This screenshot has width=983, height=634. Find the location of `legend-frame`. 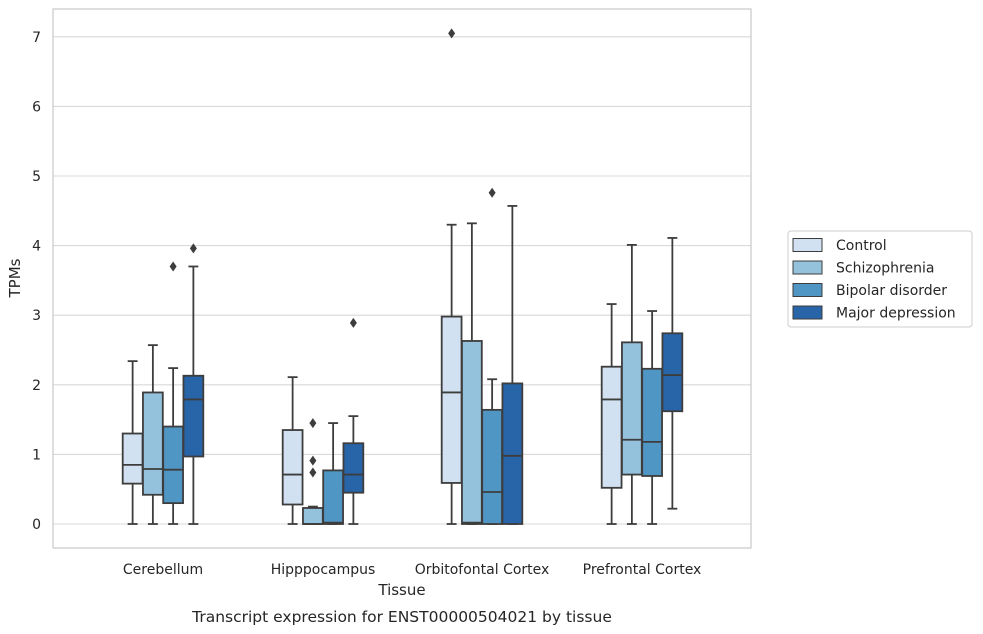

legend-frame is located at coordinates (880, 279).